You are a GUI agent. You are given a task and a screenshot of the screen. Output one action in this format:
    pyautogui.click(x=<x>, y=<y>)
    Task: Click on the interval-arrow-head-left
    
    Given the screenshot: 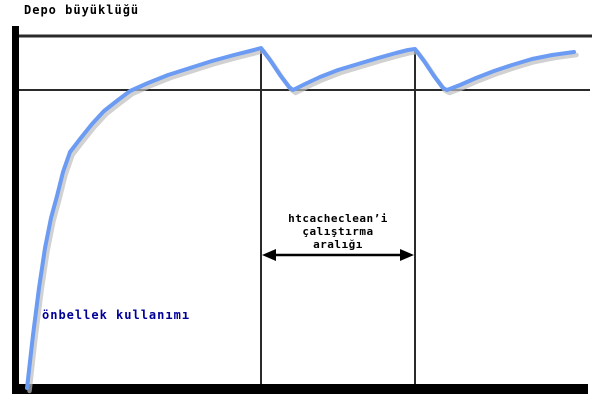 What is the action you would take?
    pyautogui.click(x=269, y=255)
    